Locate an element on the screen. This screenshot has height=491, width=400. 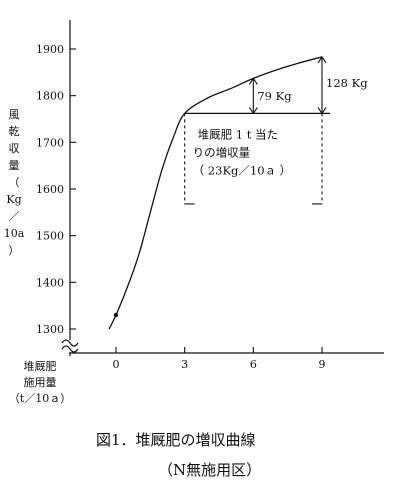
y-tick-label: 1400 is located at coordinates (50, 282).